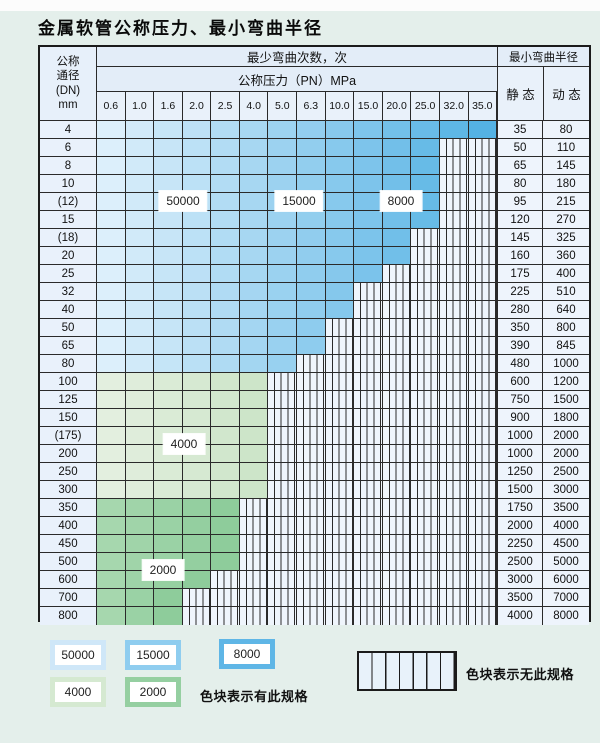 The image size is (600, 743). What do you see at coordinates (407, 671) in the screenshot?
I see `legend-no-spec-swatch` at bounding box center [407, 671].